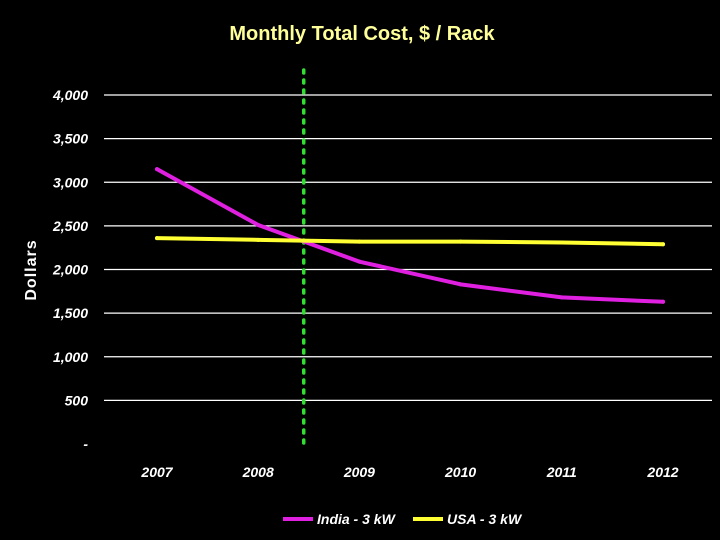 This screenshot has height=540, width=720. Describe the element at coordinates (662, 472) in the screenshot. I see `x-tick-label: 2012` at that location.